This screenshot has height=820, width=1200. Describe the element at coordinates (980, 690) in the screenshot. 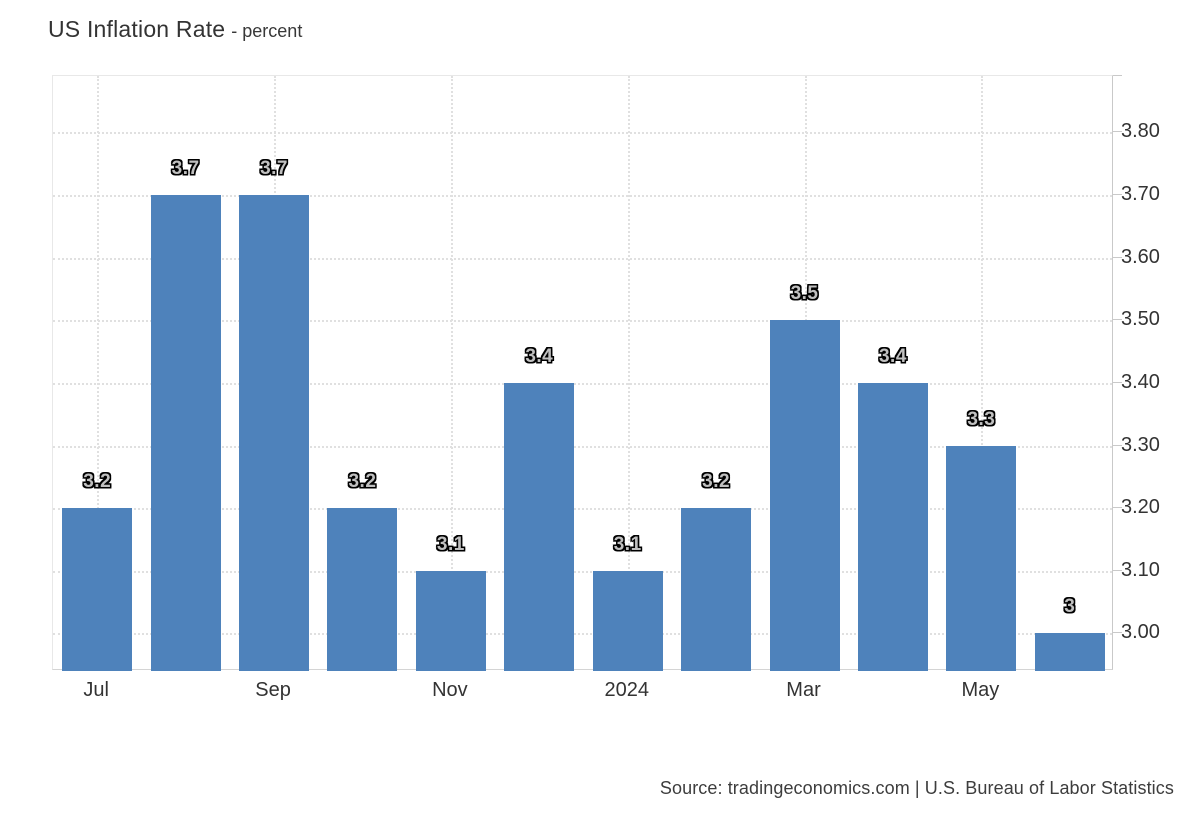

I see `x-axis-label: May` at that location.